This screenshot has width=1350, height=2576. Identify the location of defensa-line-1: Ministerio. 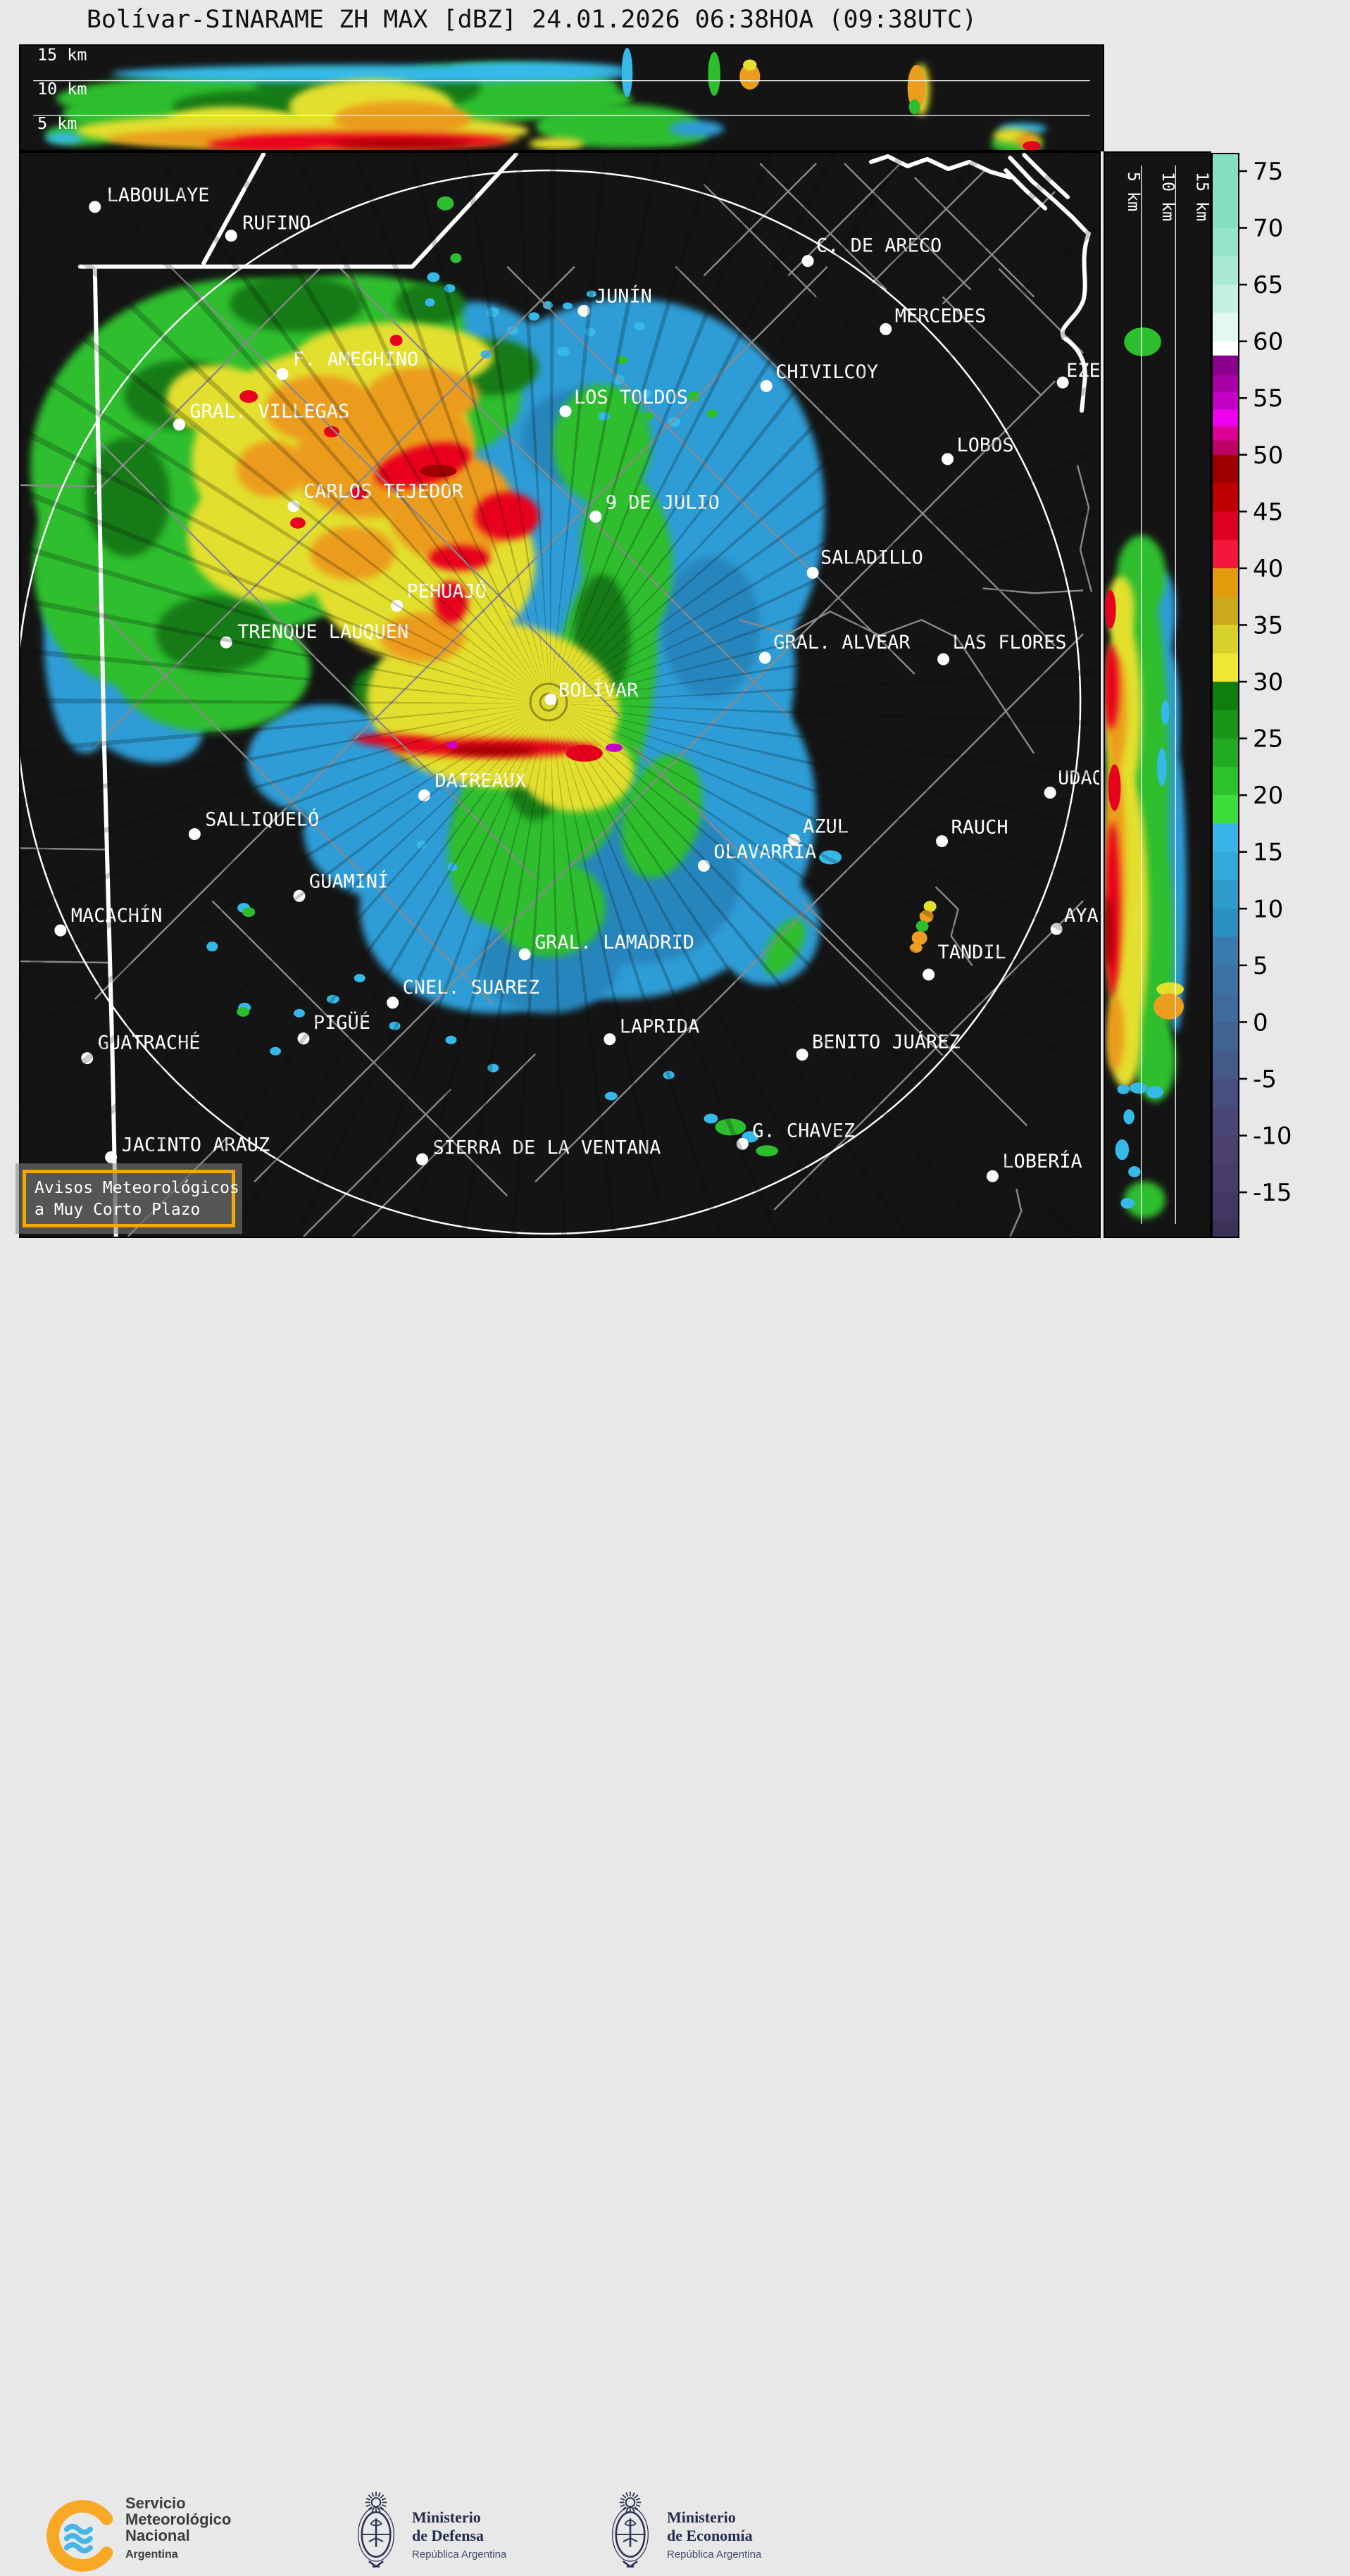
(446, 2517).